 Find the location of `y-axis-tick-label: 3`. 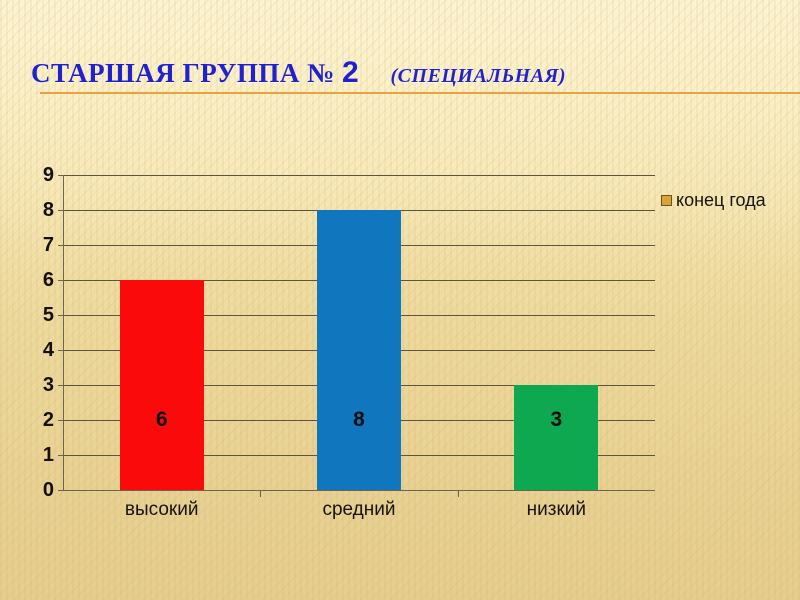

y-axis-tick-label: 3 is located at coordinates (48, 385).